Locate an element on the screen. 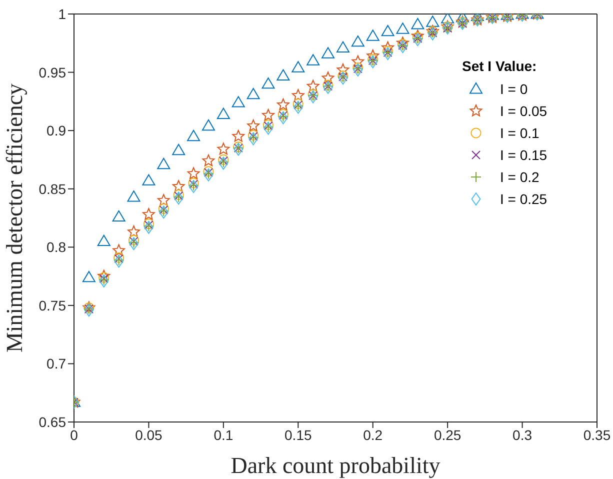 The width and height of the screenshot is (613, 479). y-tick-label: 1 is located at coordinates (62, 14).